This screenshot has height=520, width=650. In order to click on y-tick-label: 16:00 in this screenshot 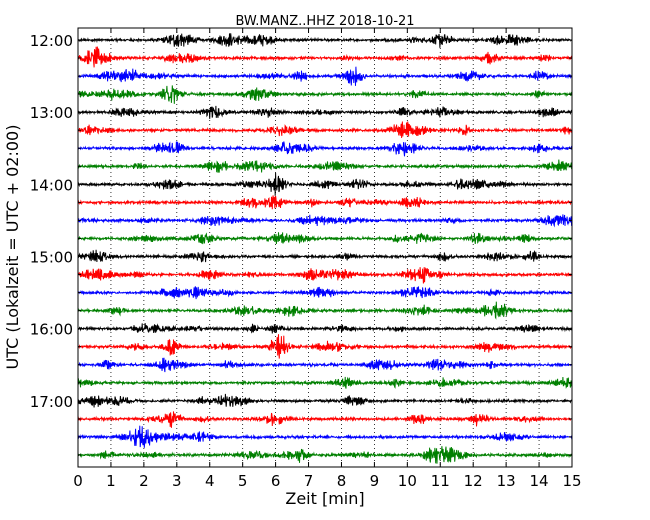, I will do `click(51, 330)`.